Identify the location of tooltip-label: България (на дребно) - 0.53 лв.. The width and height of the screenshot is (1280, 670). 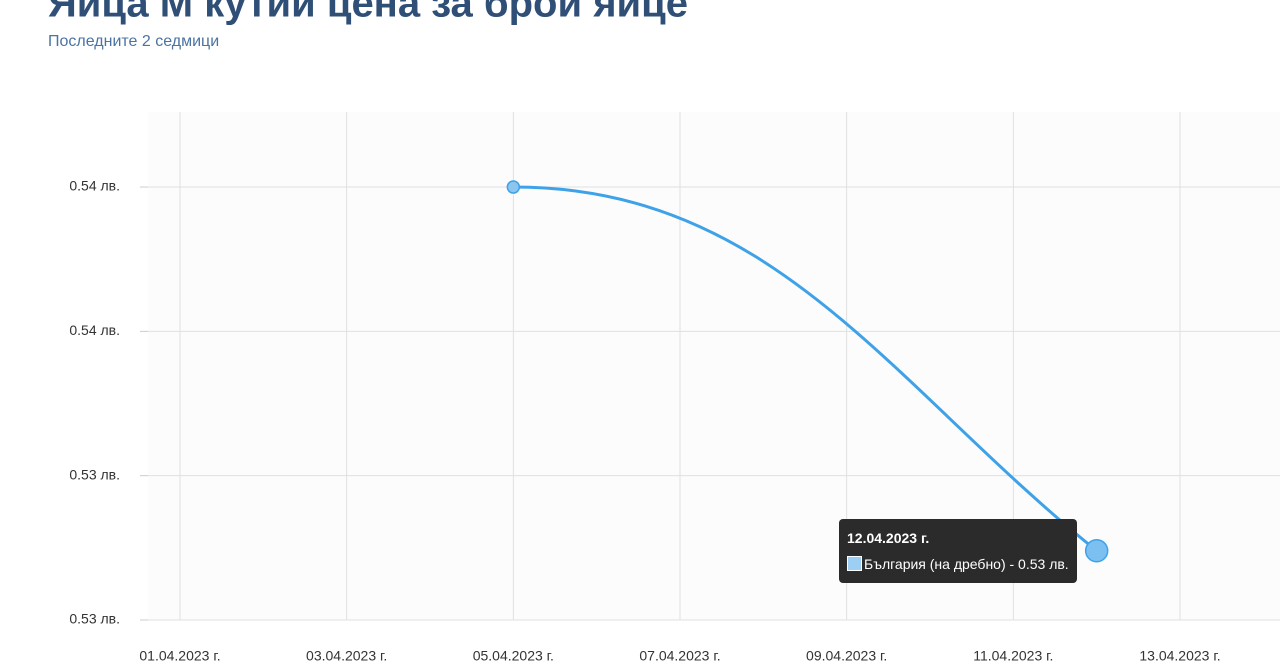
(966, 564).